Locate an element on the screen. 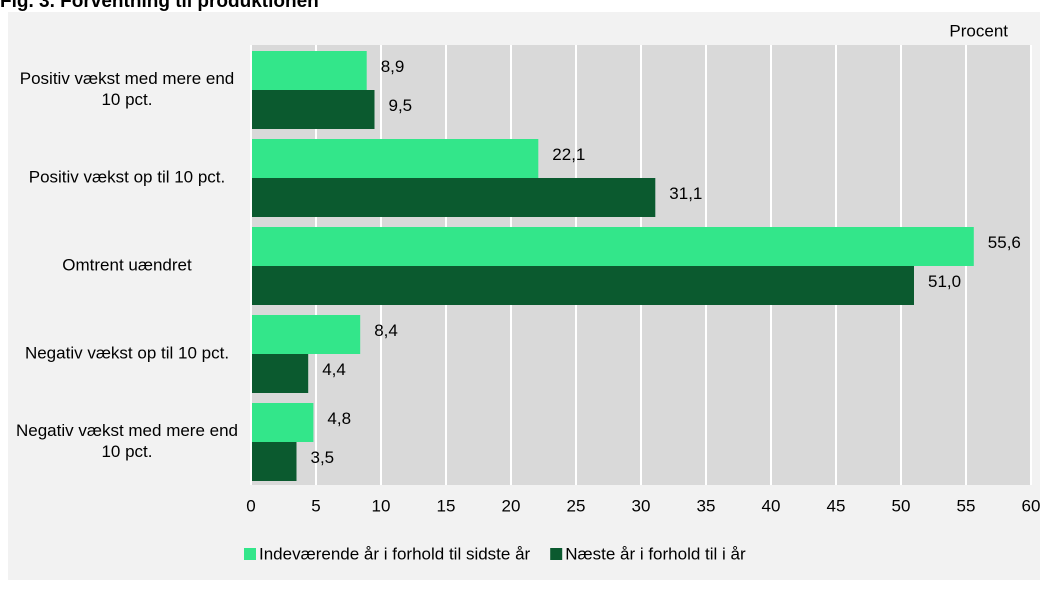  x-tick-label: 50 is located at coordinates (901, 505).